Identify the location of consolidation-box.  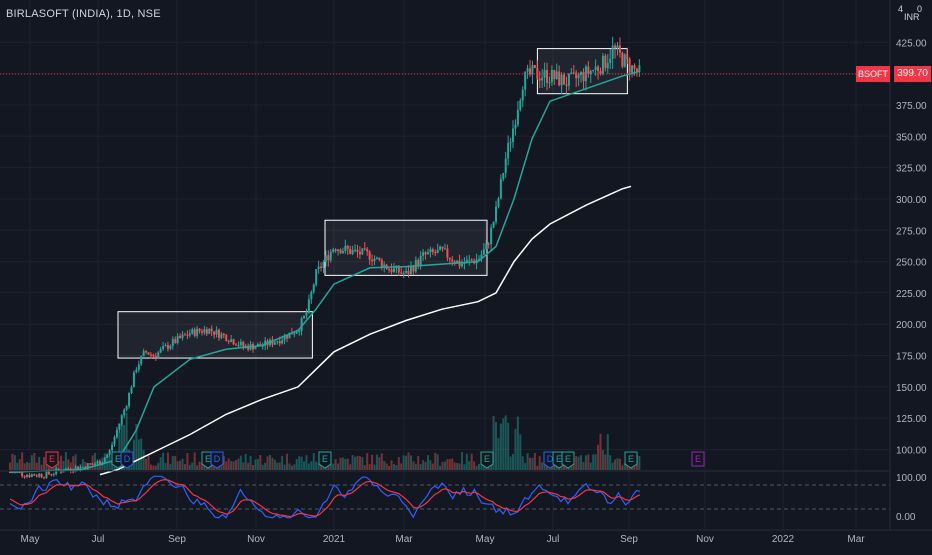
(215, 335).